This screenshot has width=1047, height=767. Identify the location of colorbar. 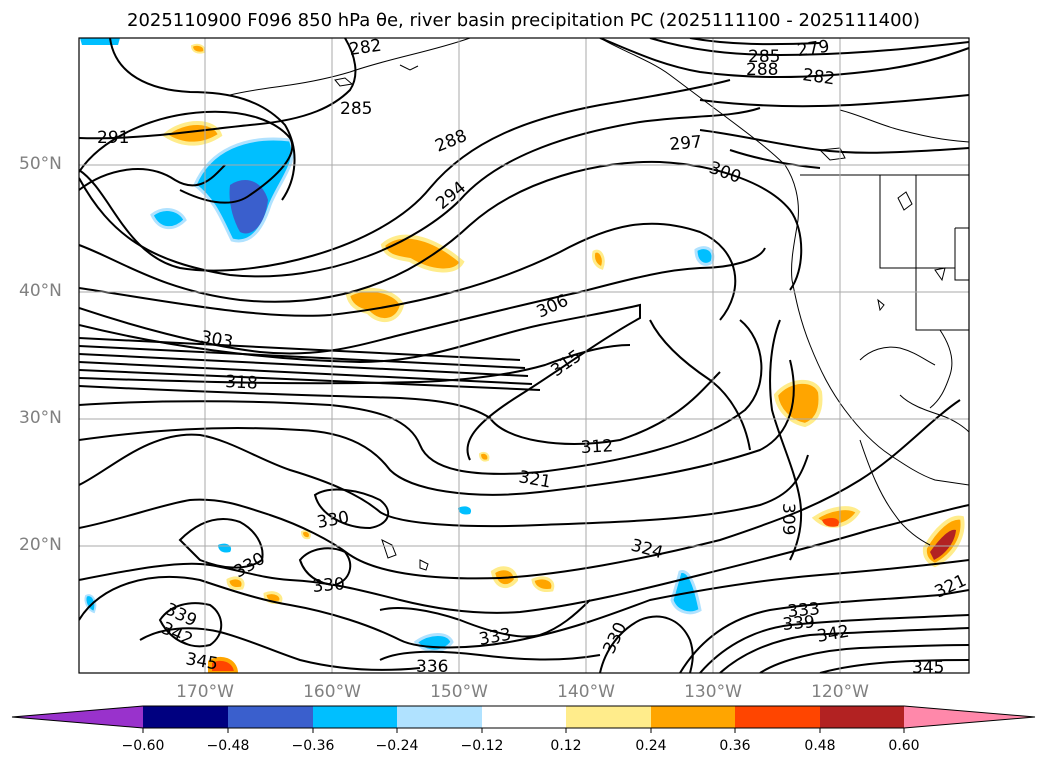
(523, 719).